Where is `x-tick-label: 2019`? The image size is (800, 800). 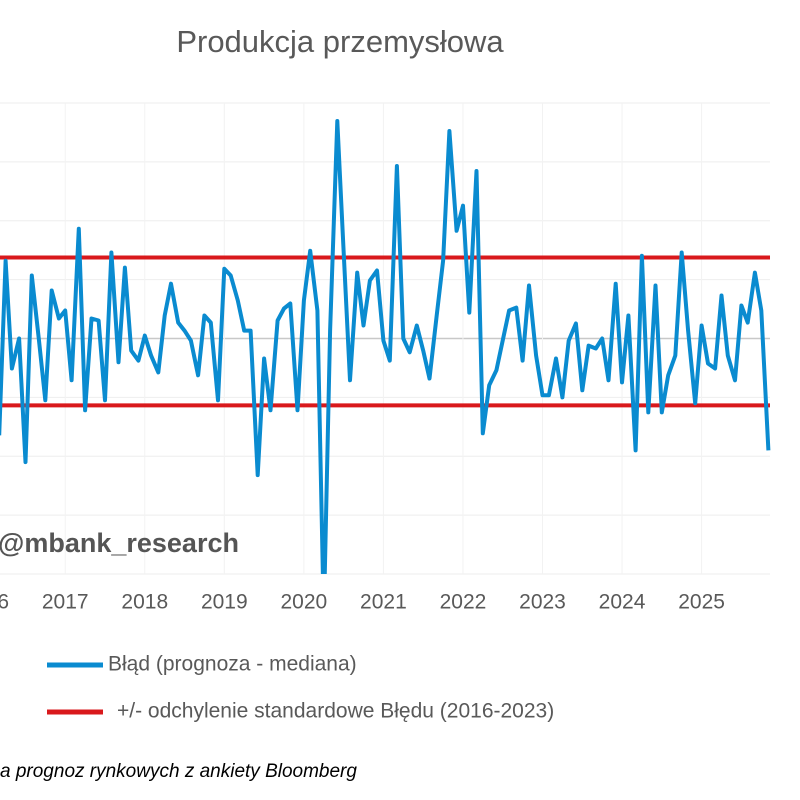 x-tick-label: 2019 is located at coordinates (224, 602).